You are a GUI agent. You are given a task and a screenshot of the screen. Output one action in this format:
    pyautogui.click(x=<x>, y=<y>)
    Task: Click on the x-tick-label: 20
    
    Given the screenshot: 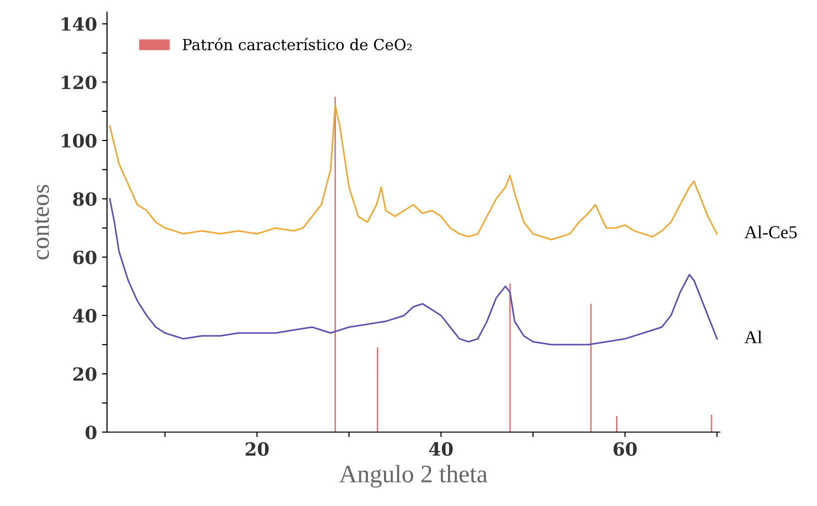 What is the action you would take?
    pyautogui.click(x=257, y=449)
    